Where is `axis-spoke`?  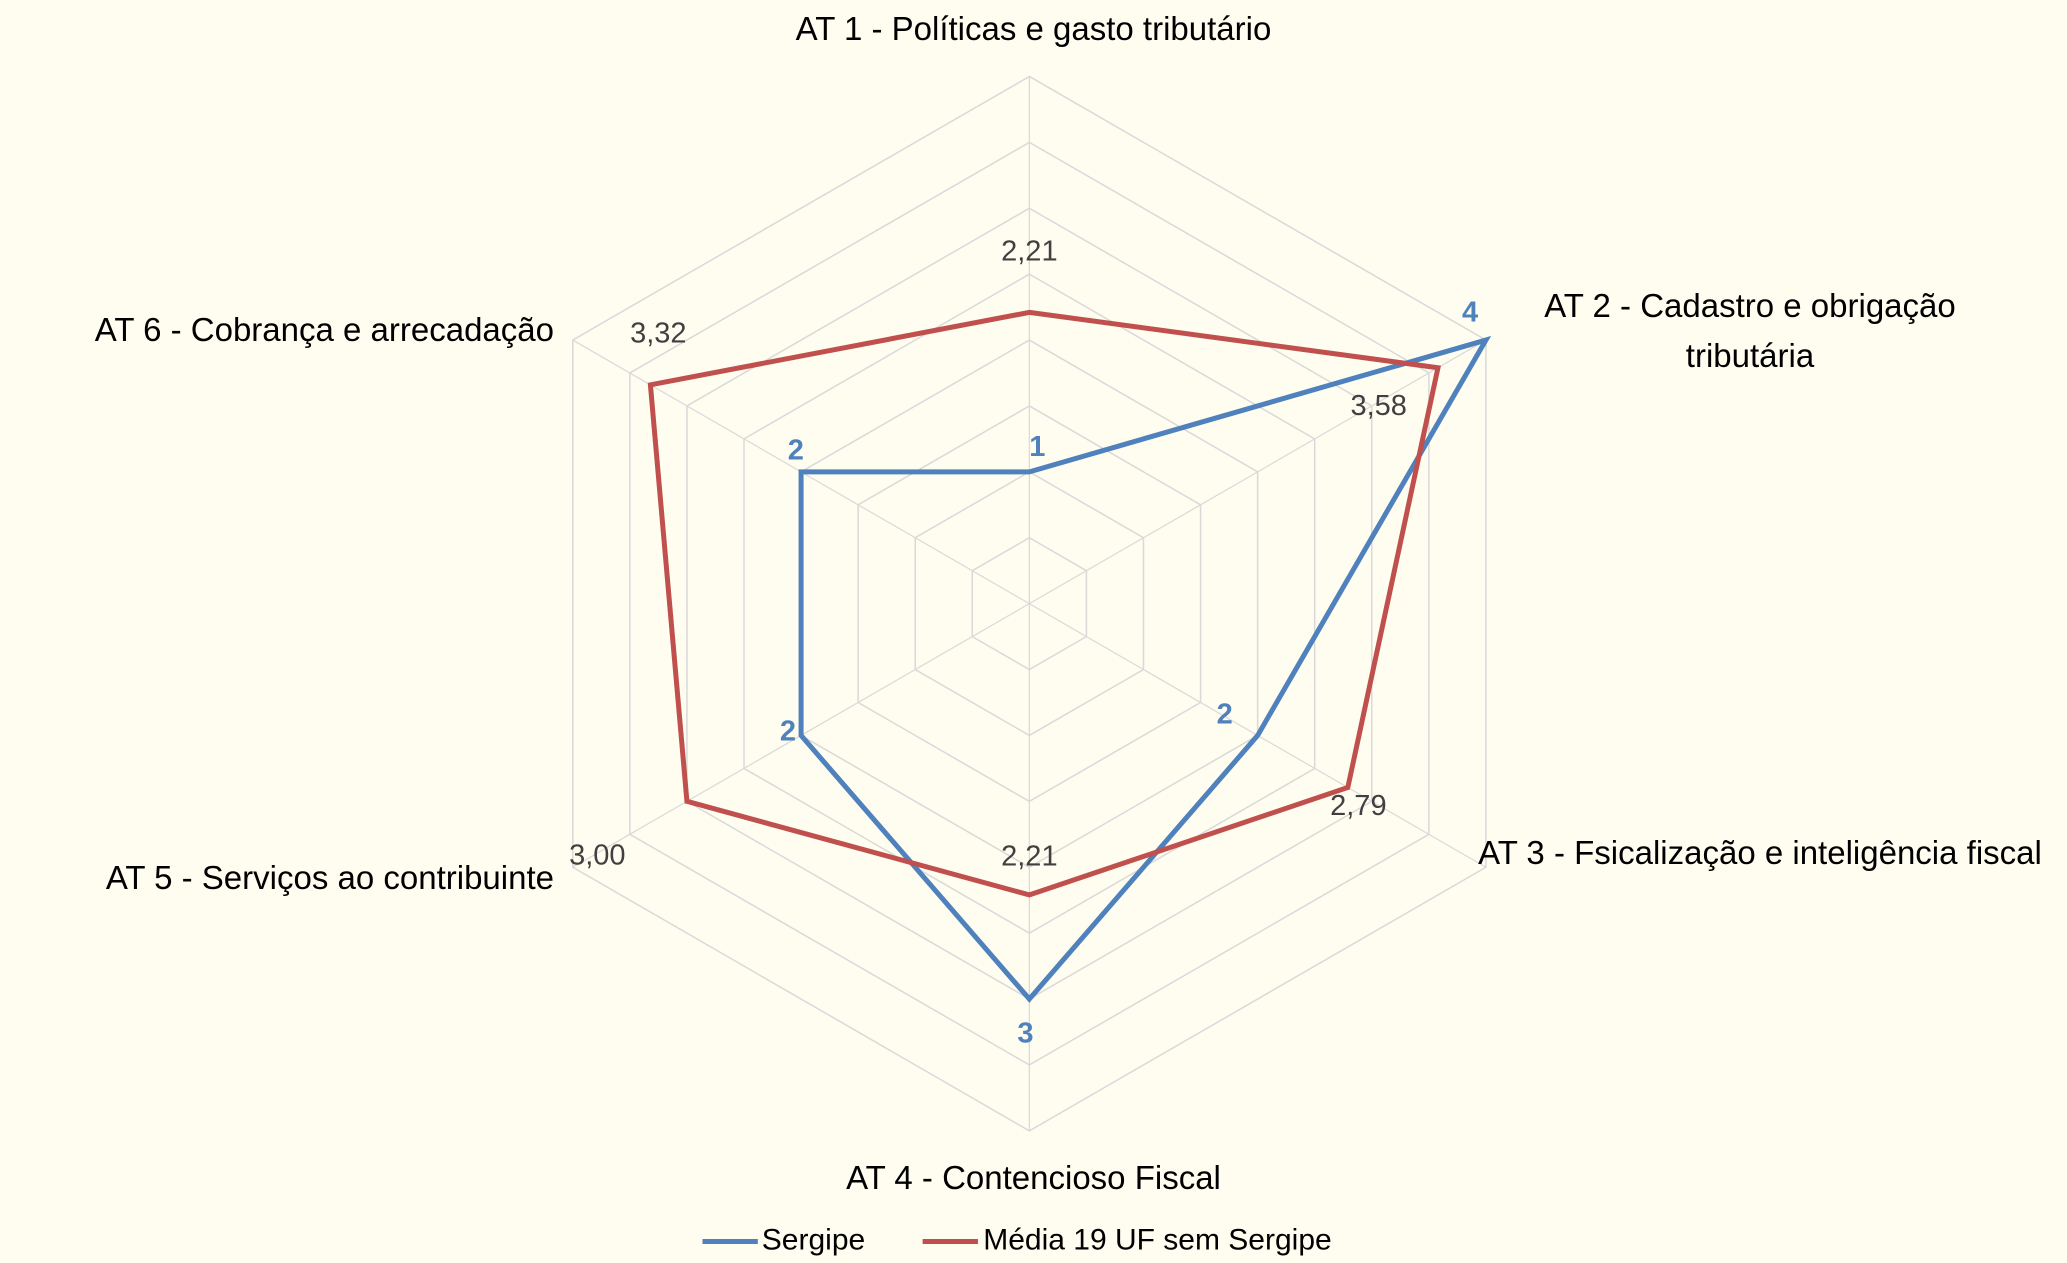 axis-spoke is located at coordinates (1258, 472).